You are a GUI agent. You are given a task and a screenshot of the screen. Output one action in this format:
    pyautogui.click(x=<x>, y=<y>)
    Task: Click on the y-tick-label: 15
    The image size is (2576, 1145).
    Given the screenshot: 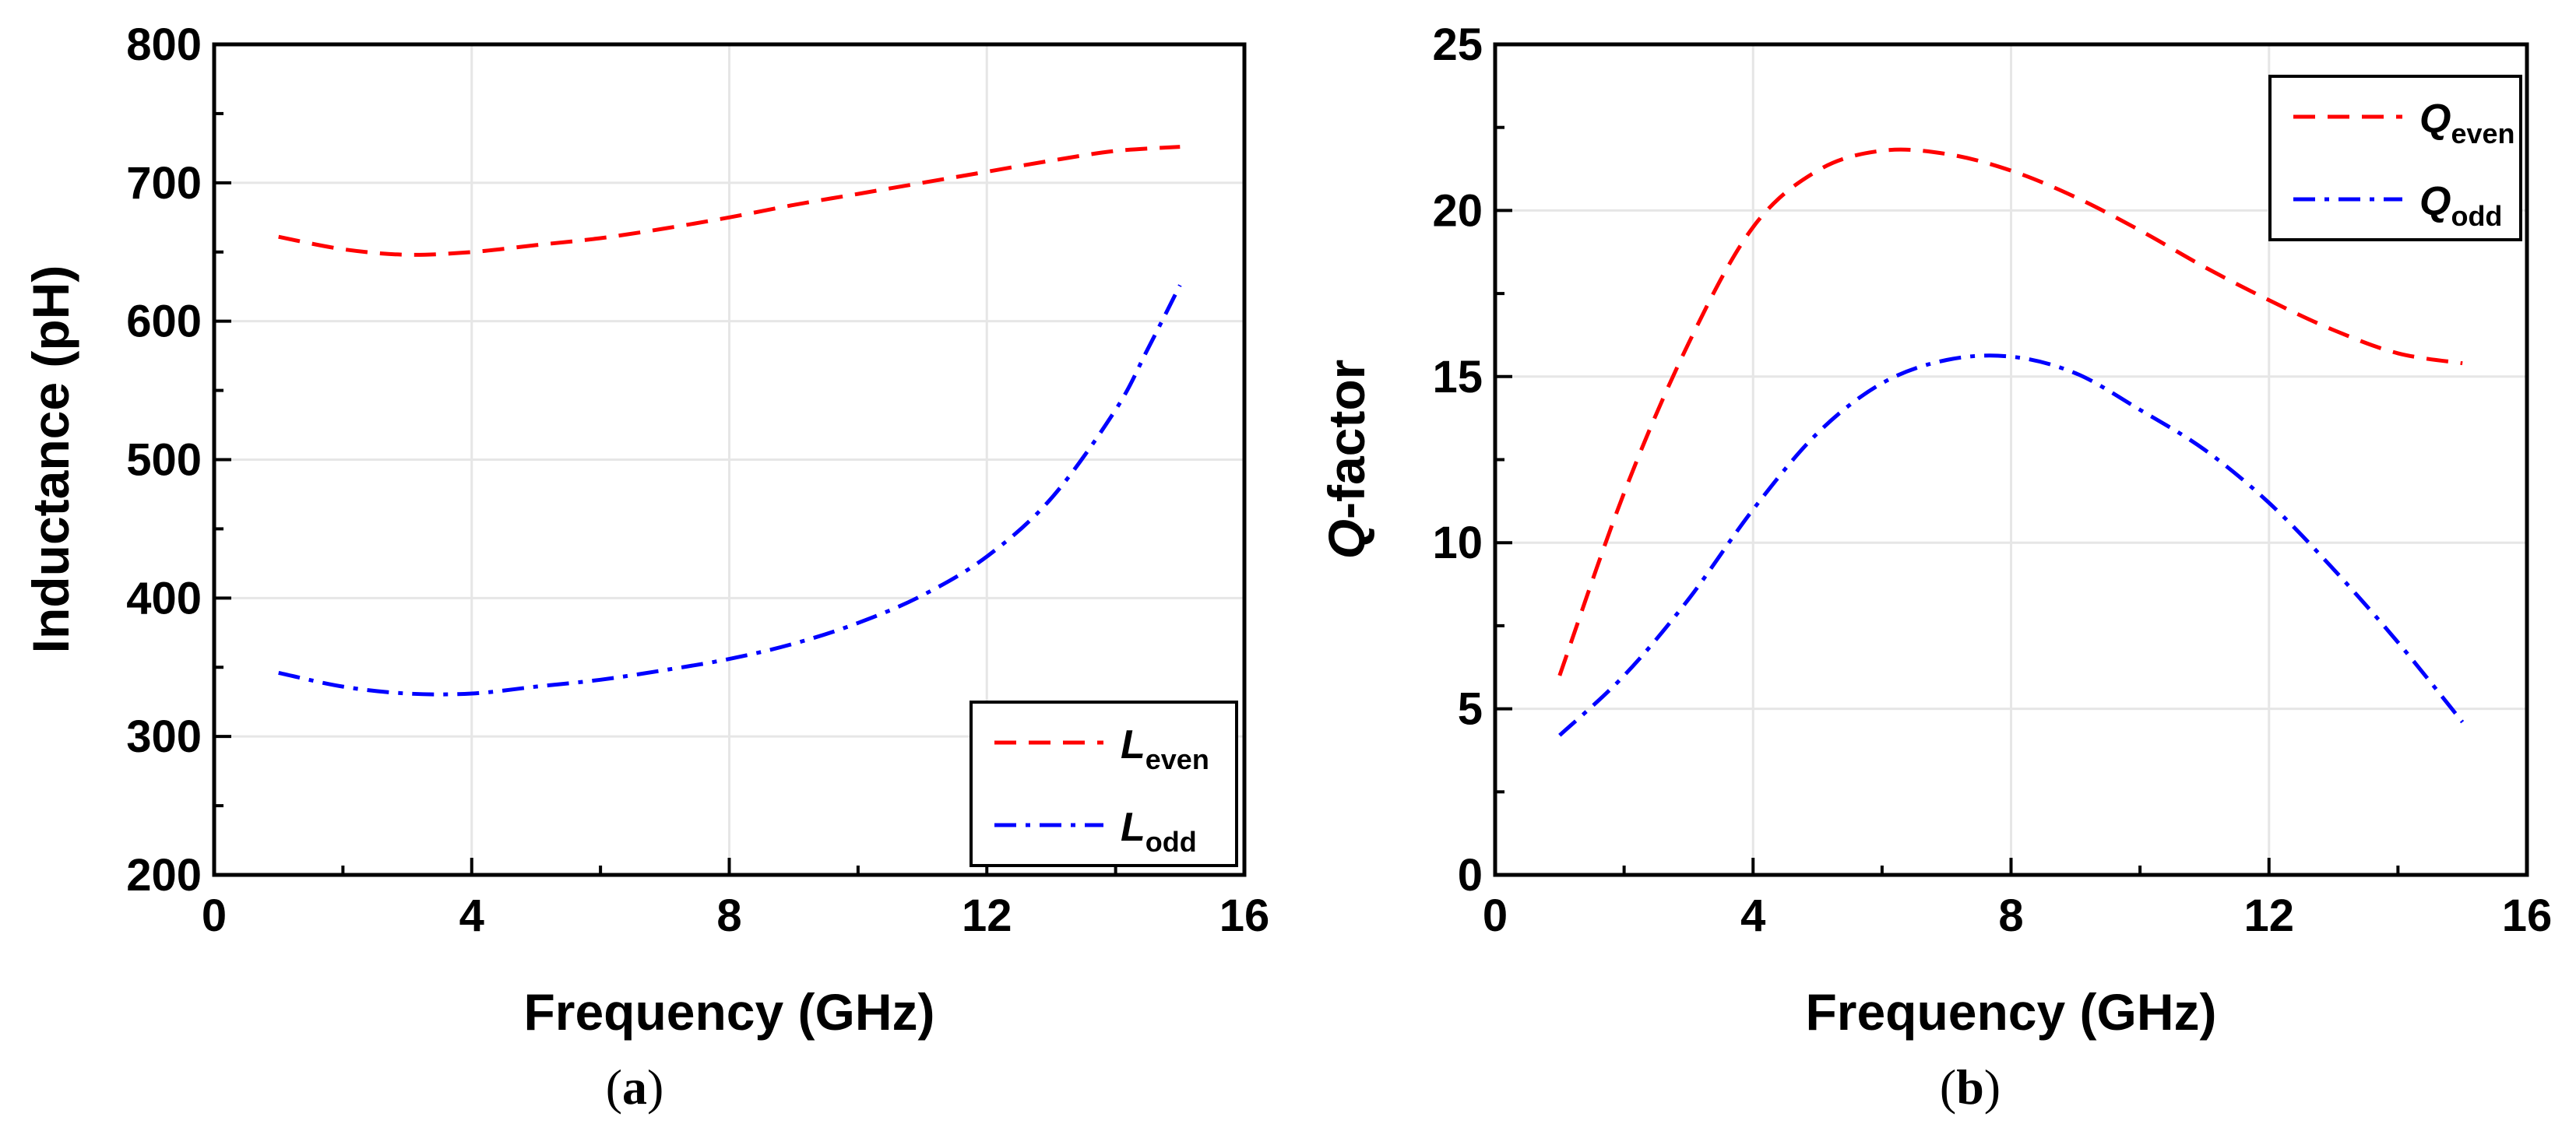 What is the action you would take?
    pyautogui.click(x=1457, y=377)
    